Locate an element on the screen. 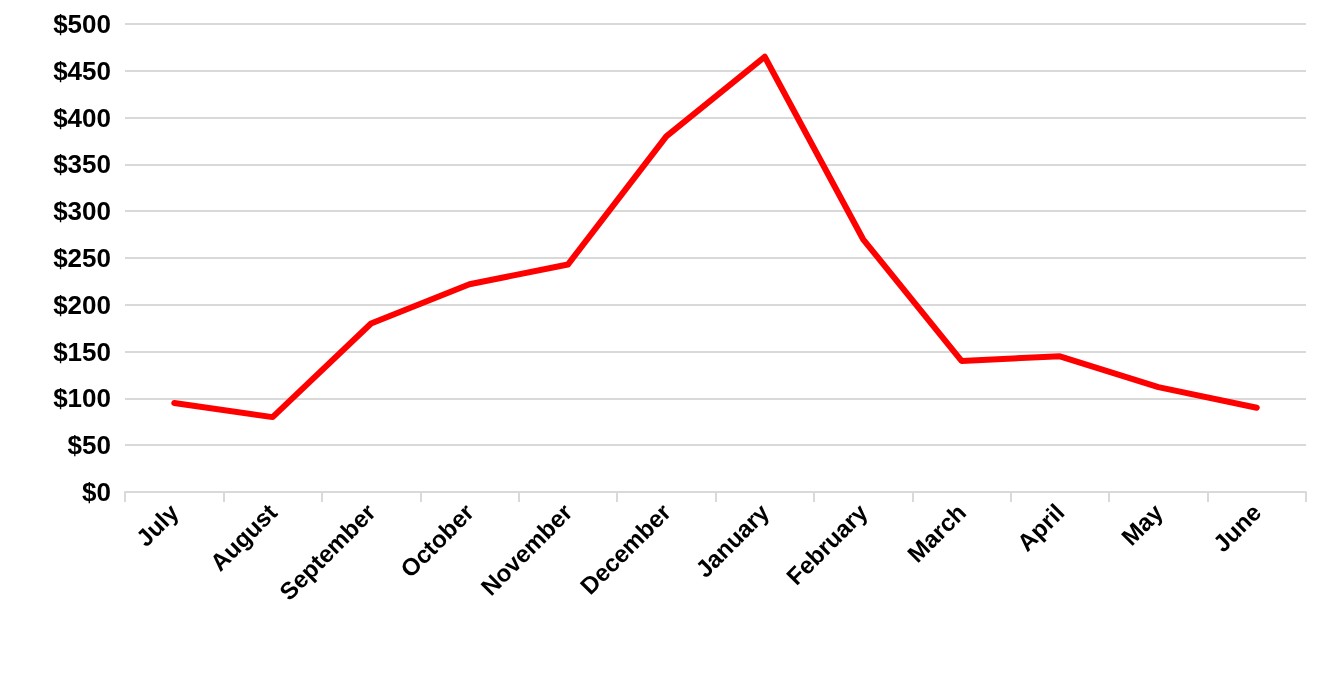 This screenshot has width=1318, height=677. y-tick-label: $400 is located at coordinates (82, 117).